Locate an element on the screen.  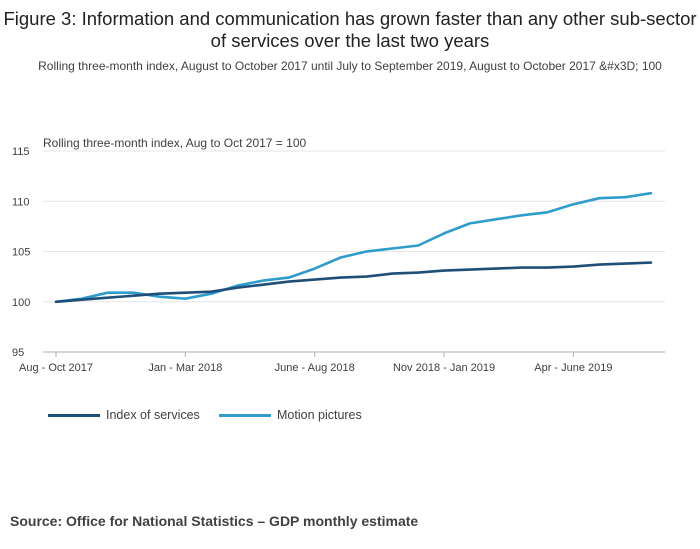
y-tick-label: 105 is located at coordinates (21, 253).